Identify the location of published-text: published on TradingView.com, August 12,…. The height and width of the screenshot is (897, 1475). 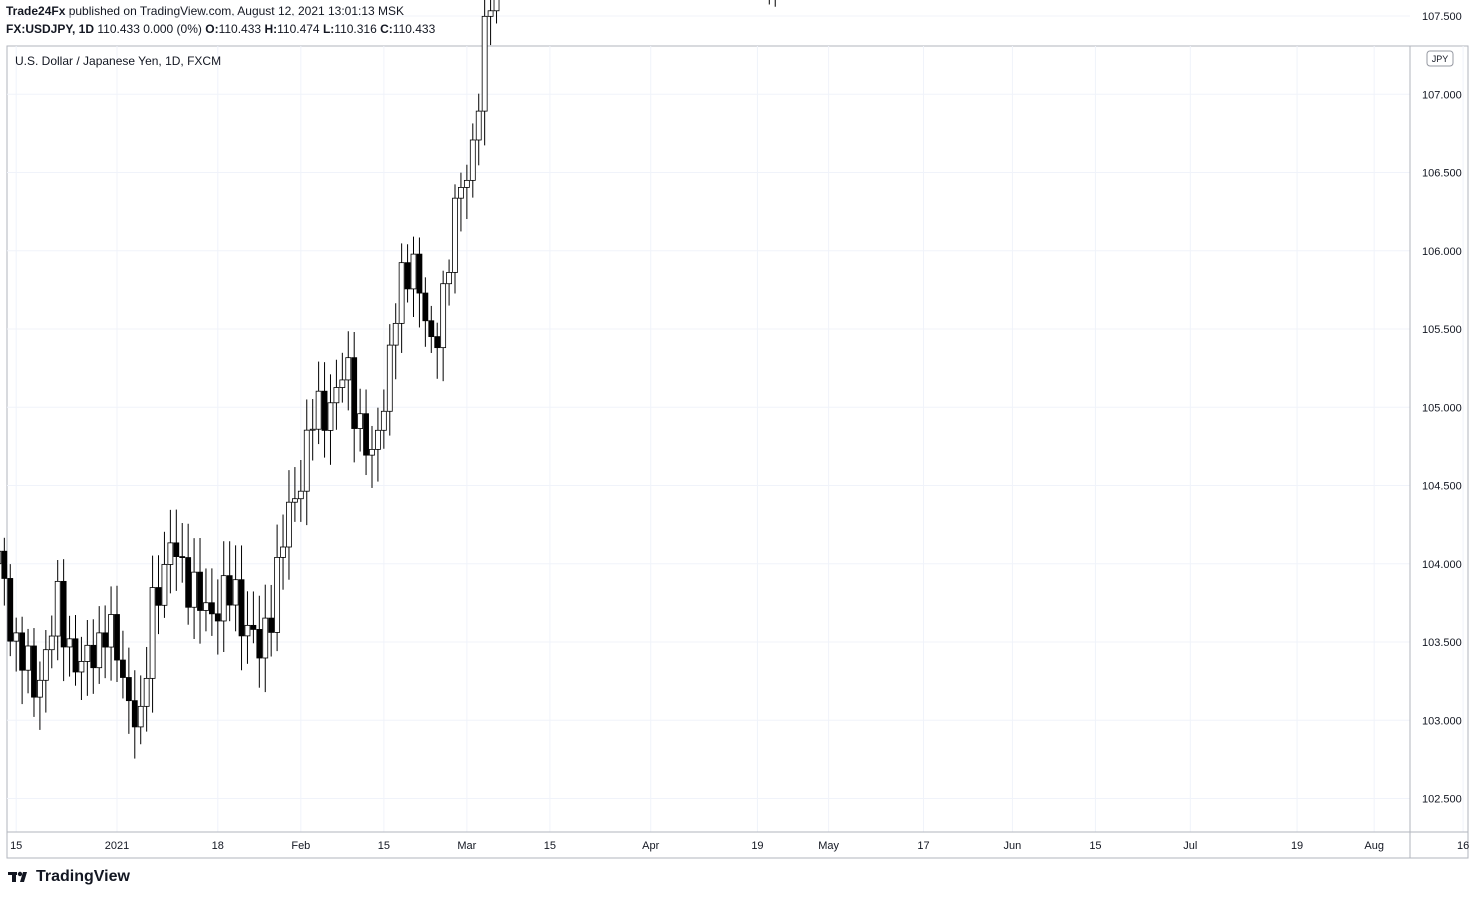
(235, 11).